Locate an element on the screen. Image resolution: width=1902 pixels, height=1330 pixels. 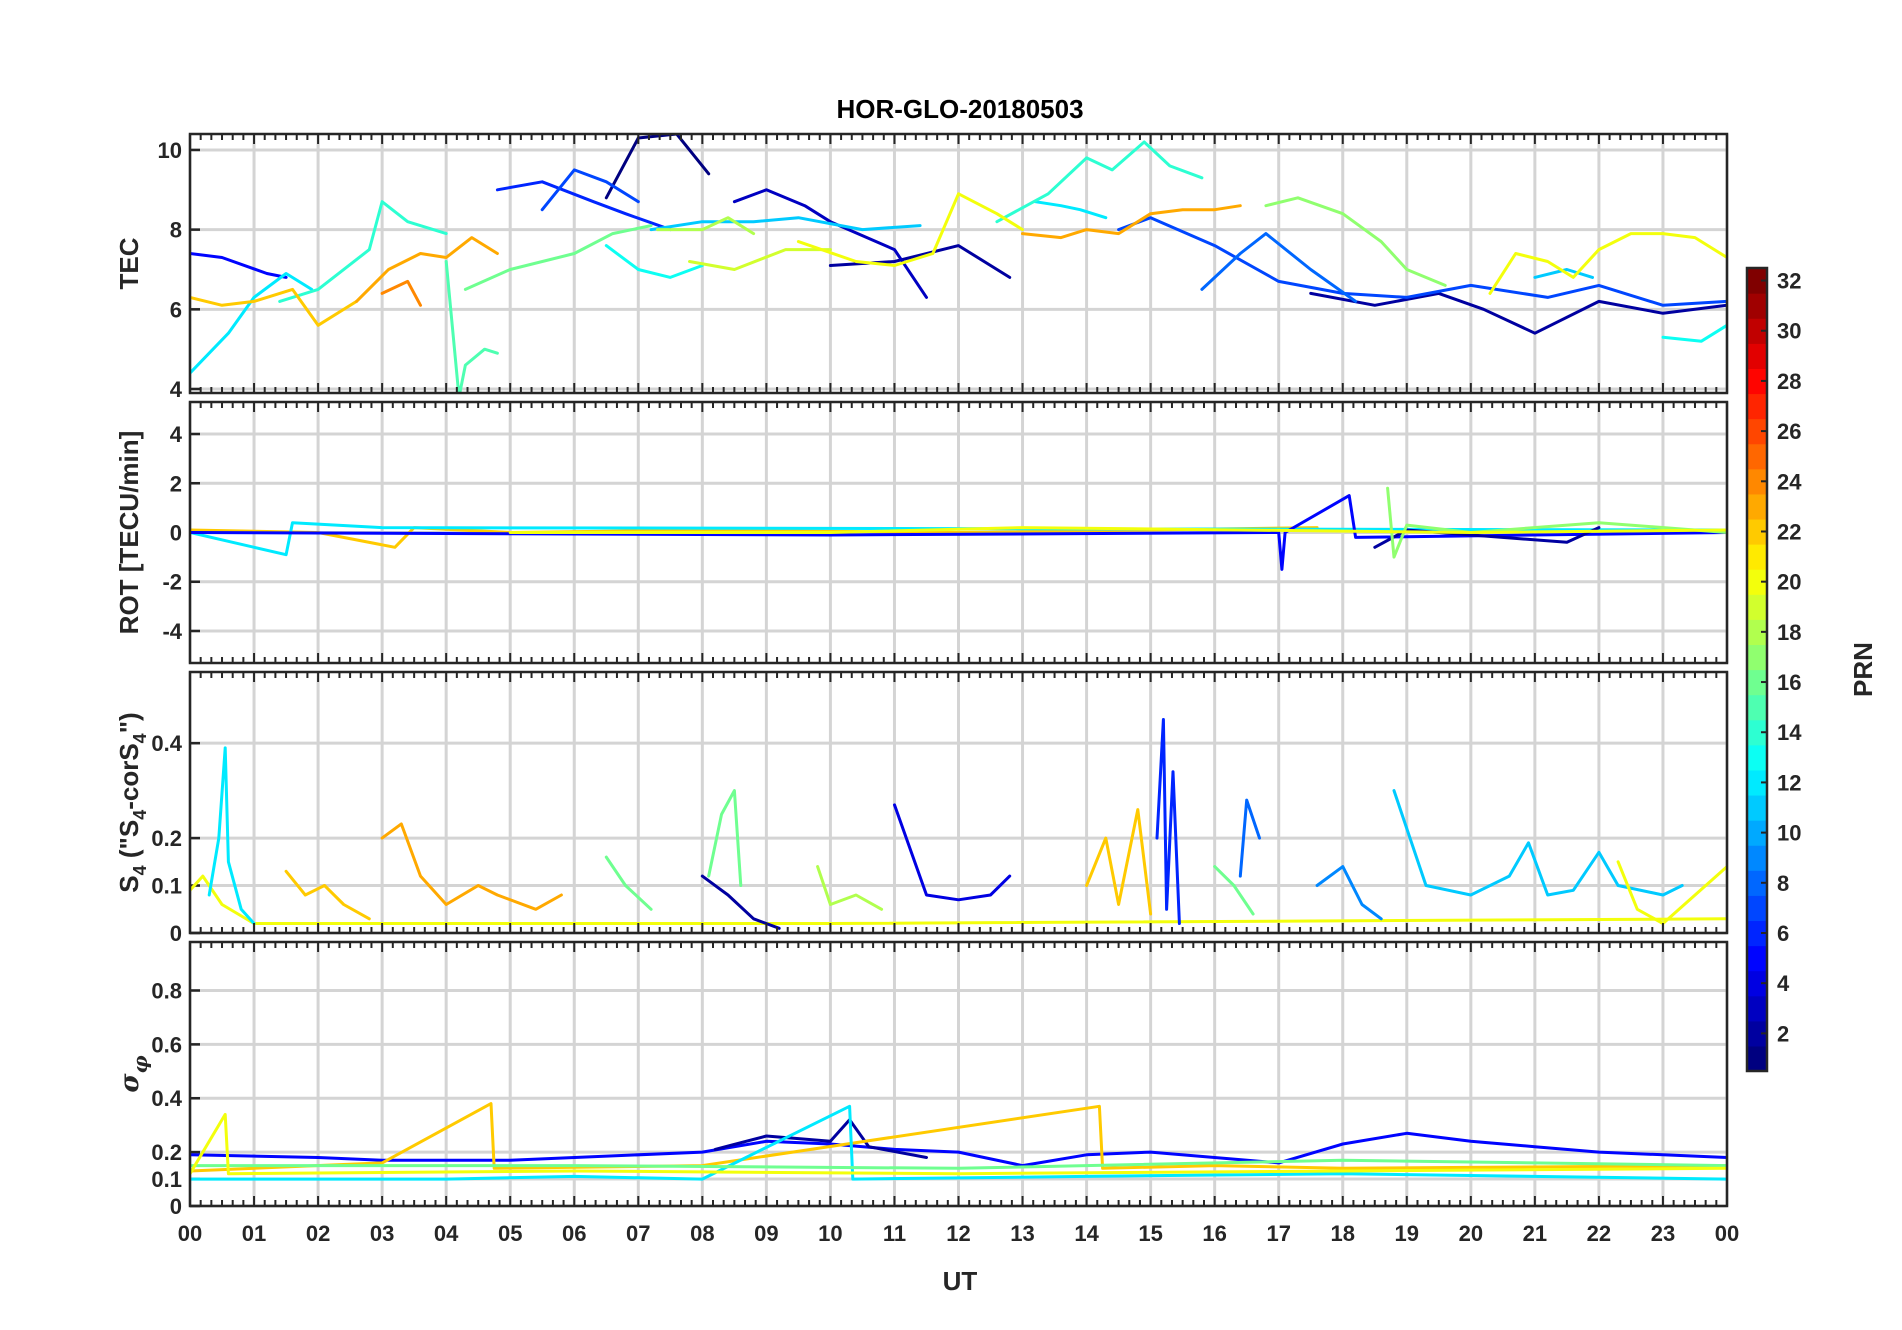
colorbar-frame is located at coordinates (1757, 669).